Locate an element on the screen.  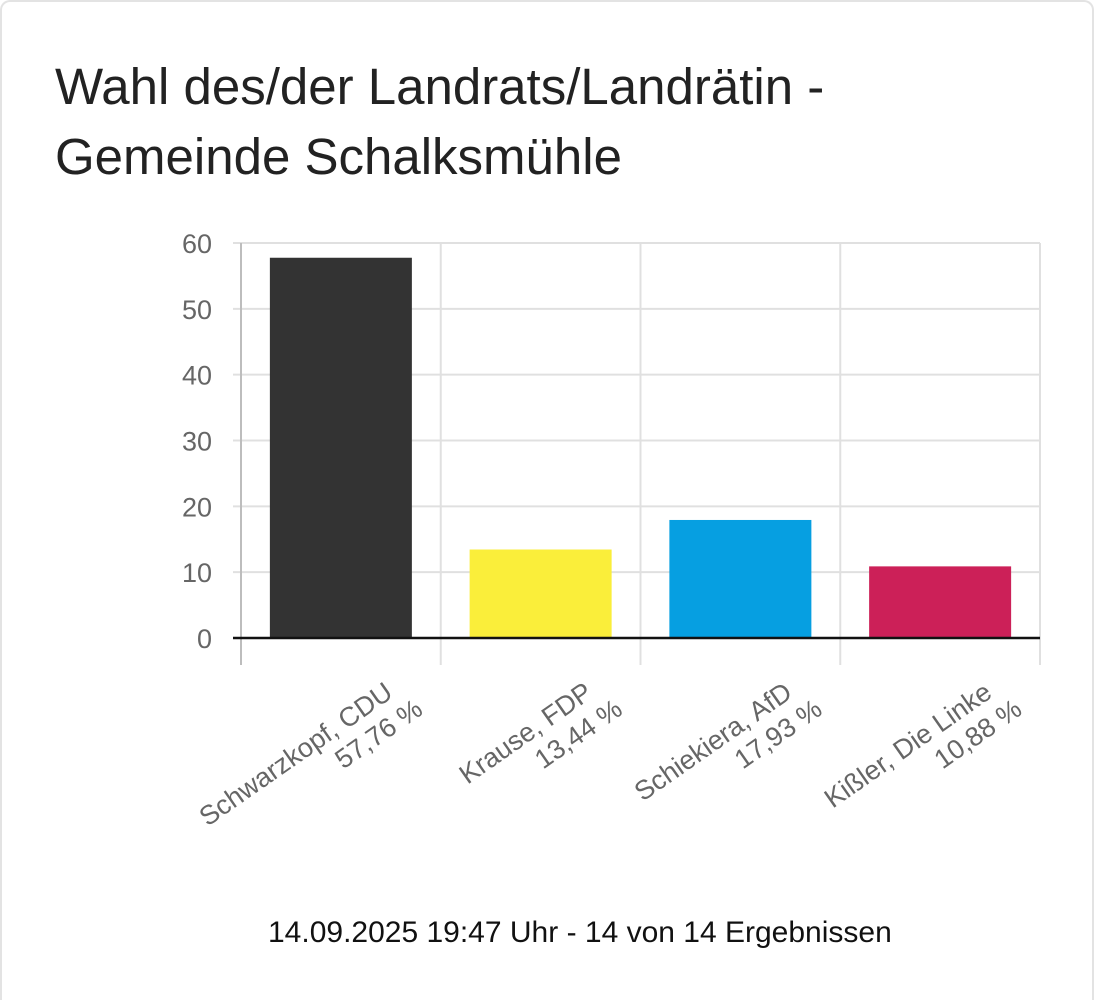
x-tick-label: Kißler, Die Linke10,88 % is located at coordinates (923, 753).